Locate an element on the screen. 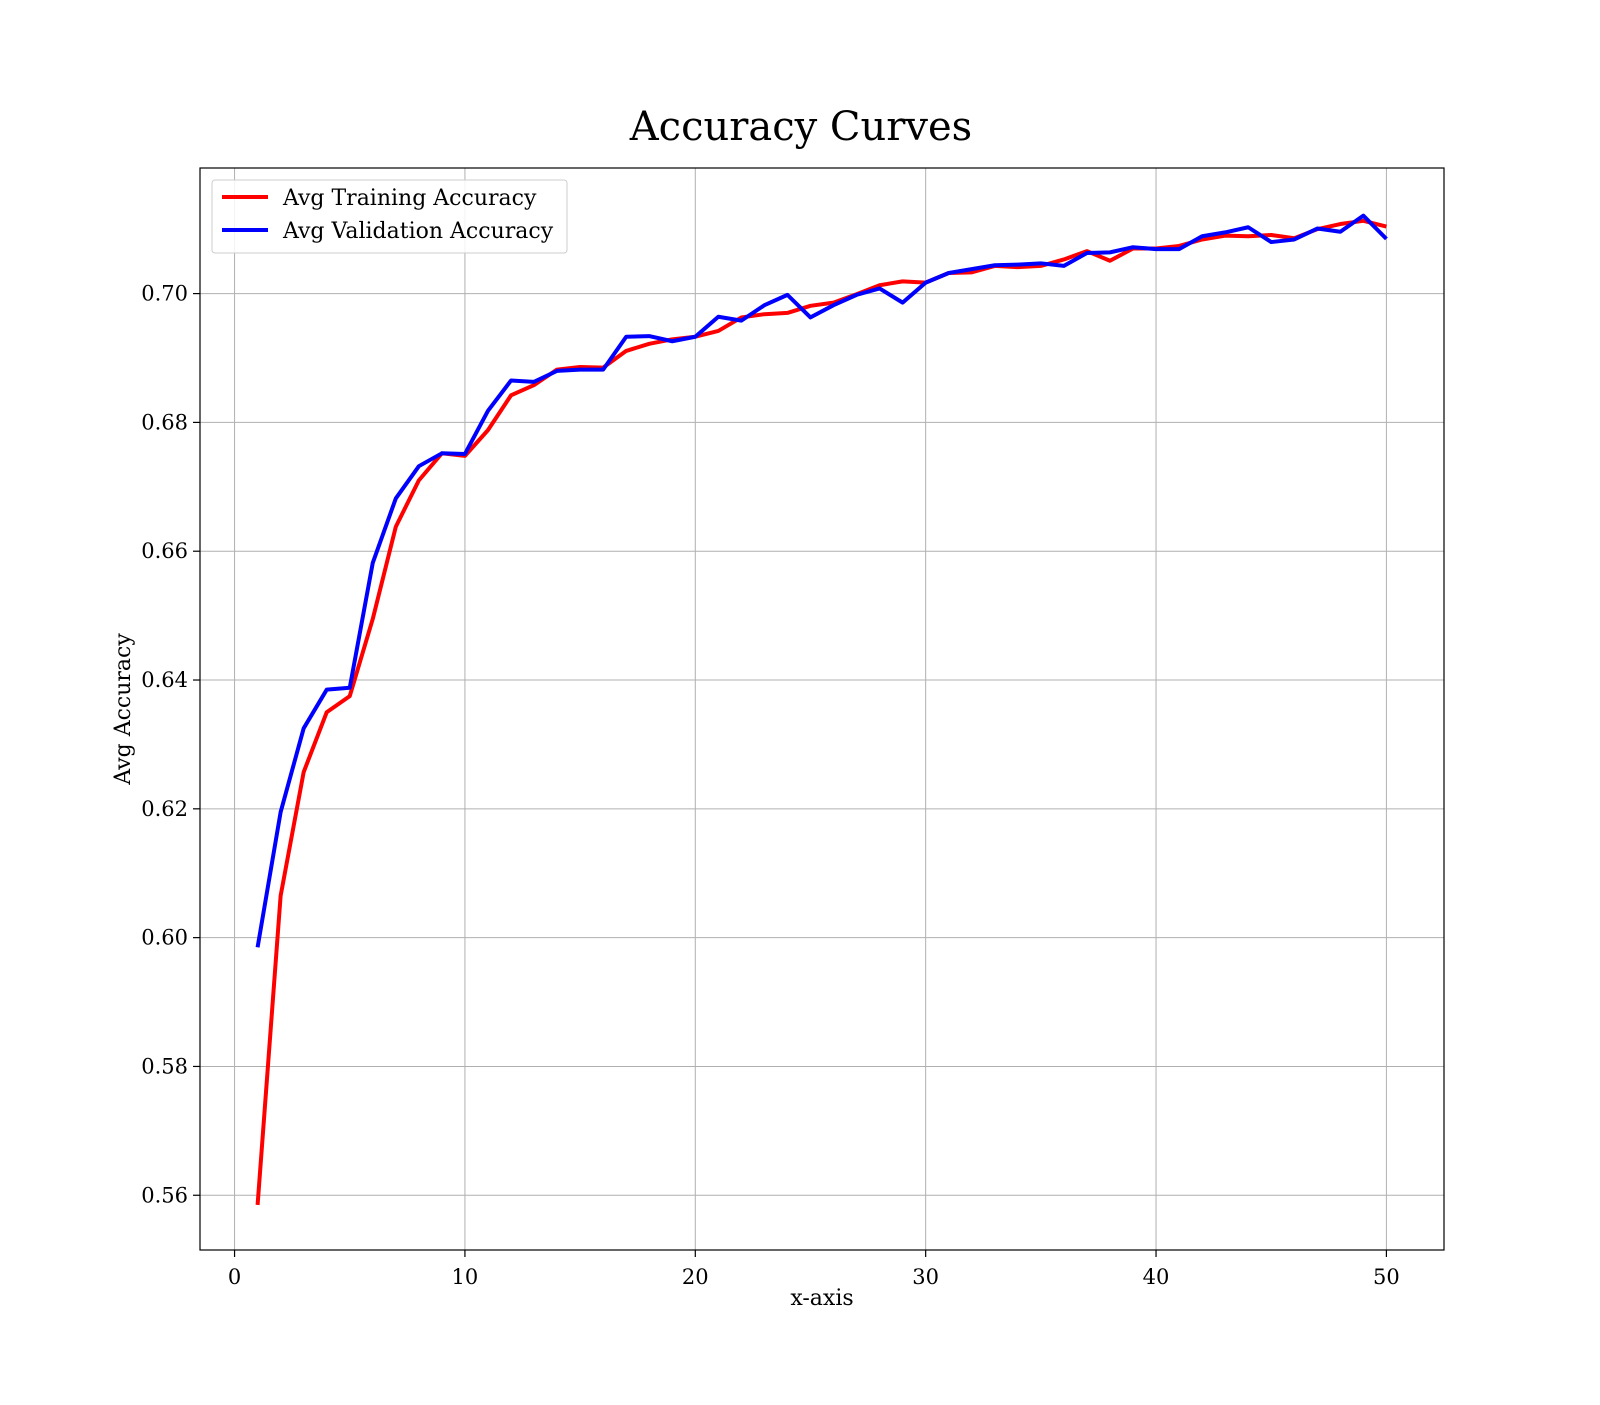  x-tick-label: 30 is located at coordinates (925, 1277).